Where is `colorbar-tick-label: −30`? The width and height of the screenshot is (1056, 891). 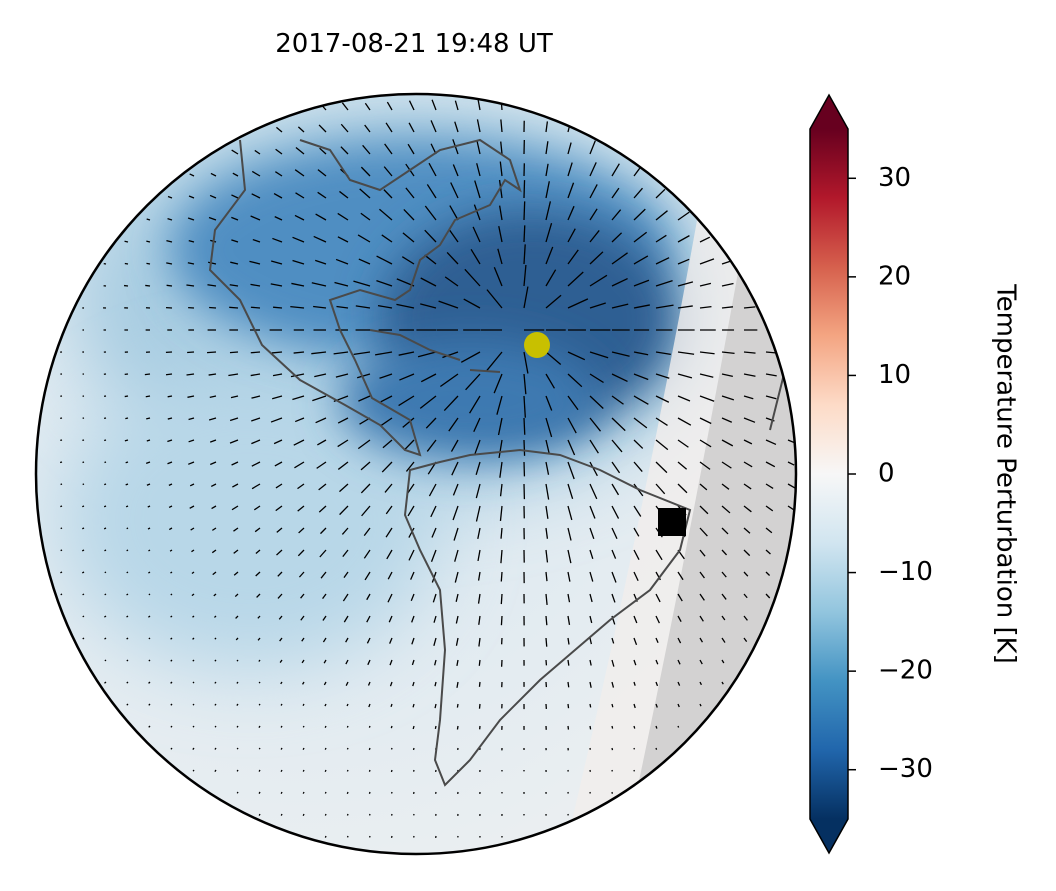 colorbar-tick-label: −30 is located at coordinates (905, 769).